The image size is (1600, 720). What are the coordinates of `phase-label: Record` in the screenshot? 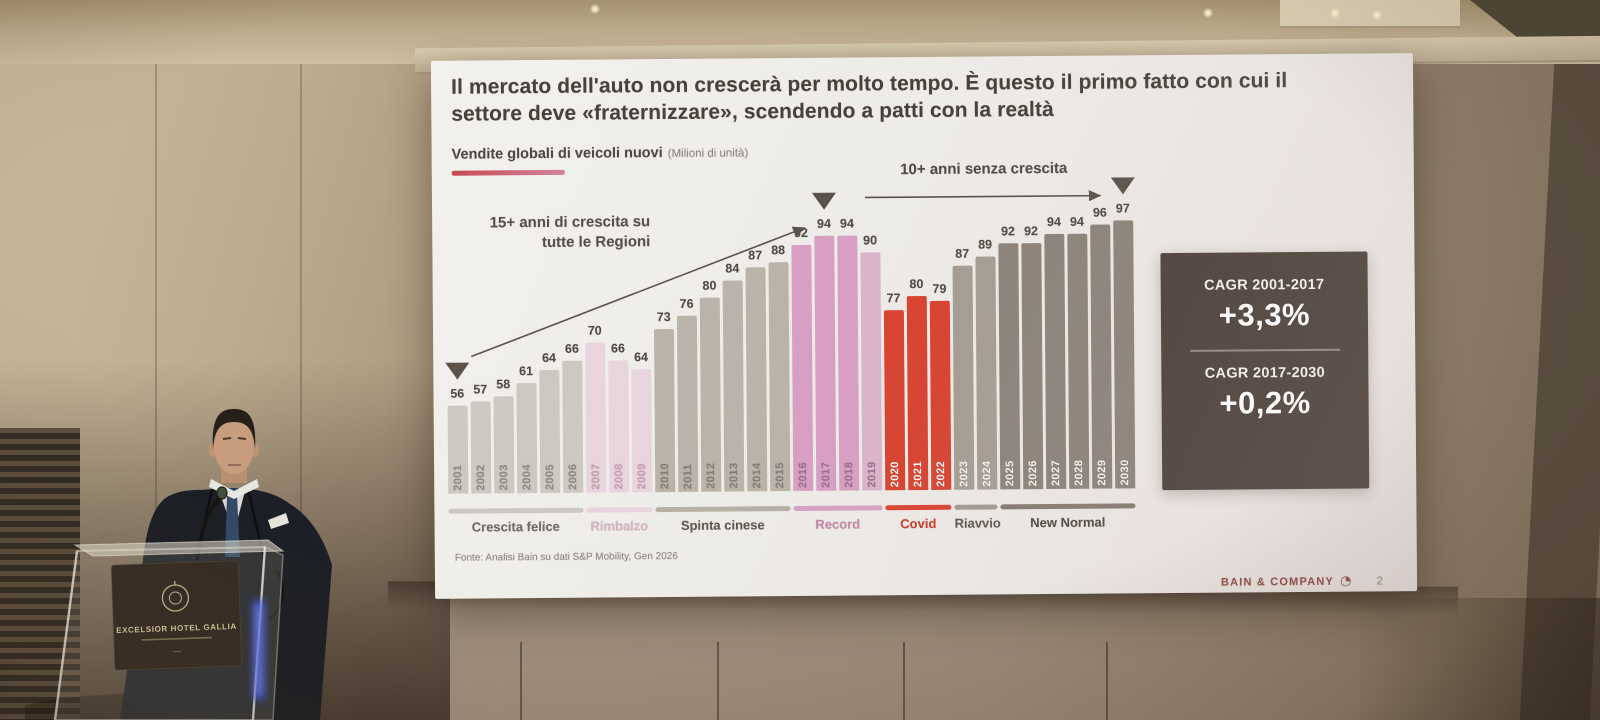 It's located at (838, 524).